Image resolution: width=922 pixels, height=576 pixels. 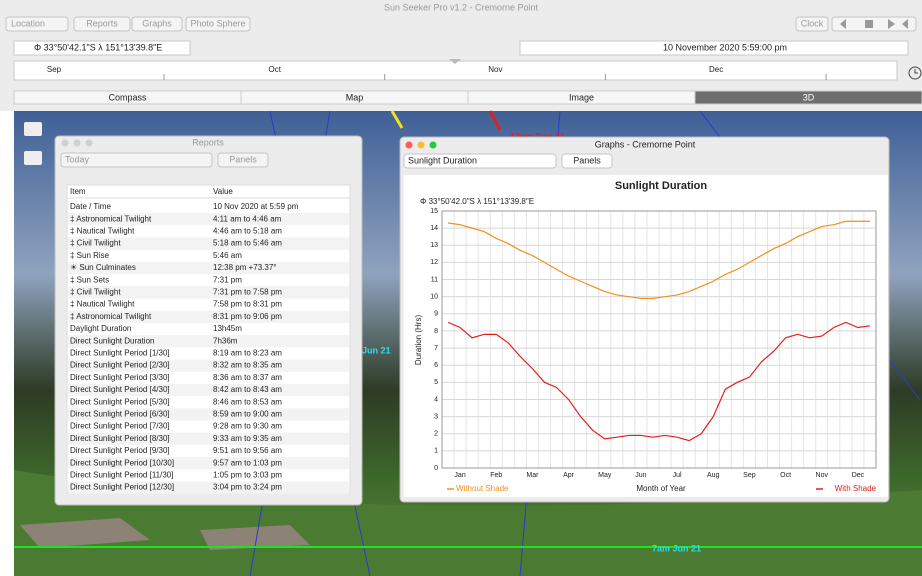 I want to click on timeline-months: Sep Oct Nov Dec, so click(x=437, y=72).